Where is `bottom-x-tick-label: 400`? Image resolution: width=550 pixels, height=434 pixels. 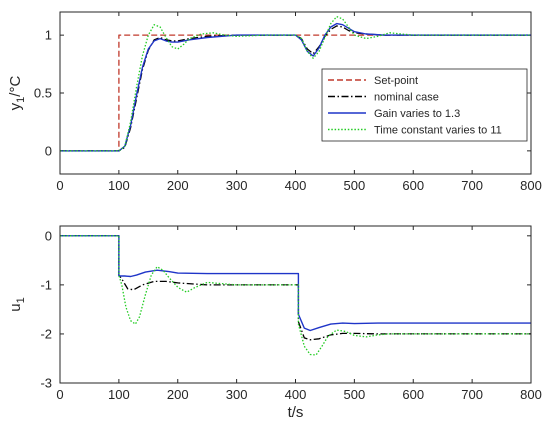 bottom-x-tick-label: 400 is located at coordinates (296, 394).